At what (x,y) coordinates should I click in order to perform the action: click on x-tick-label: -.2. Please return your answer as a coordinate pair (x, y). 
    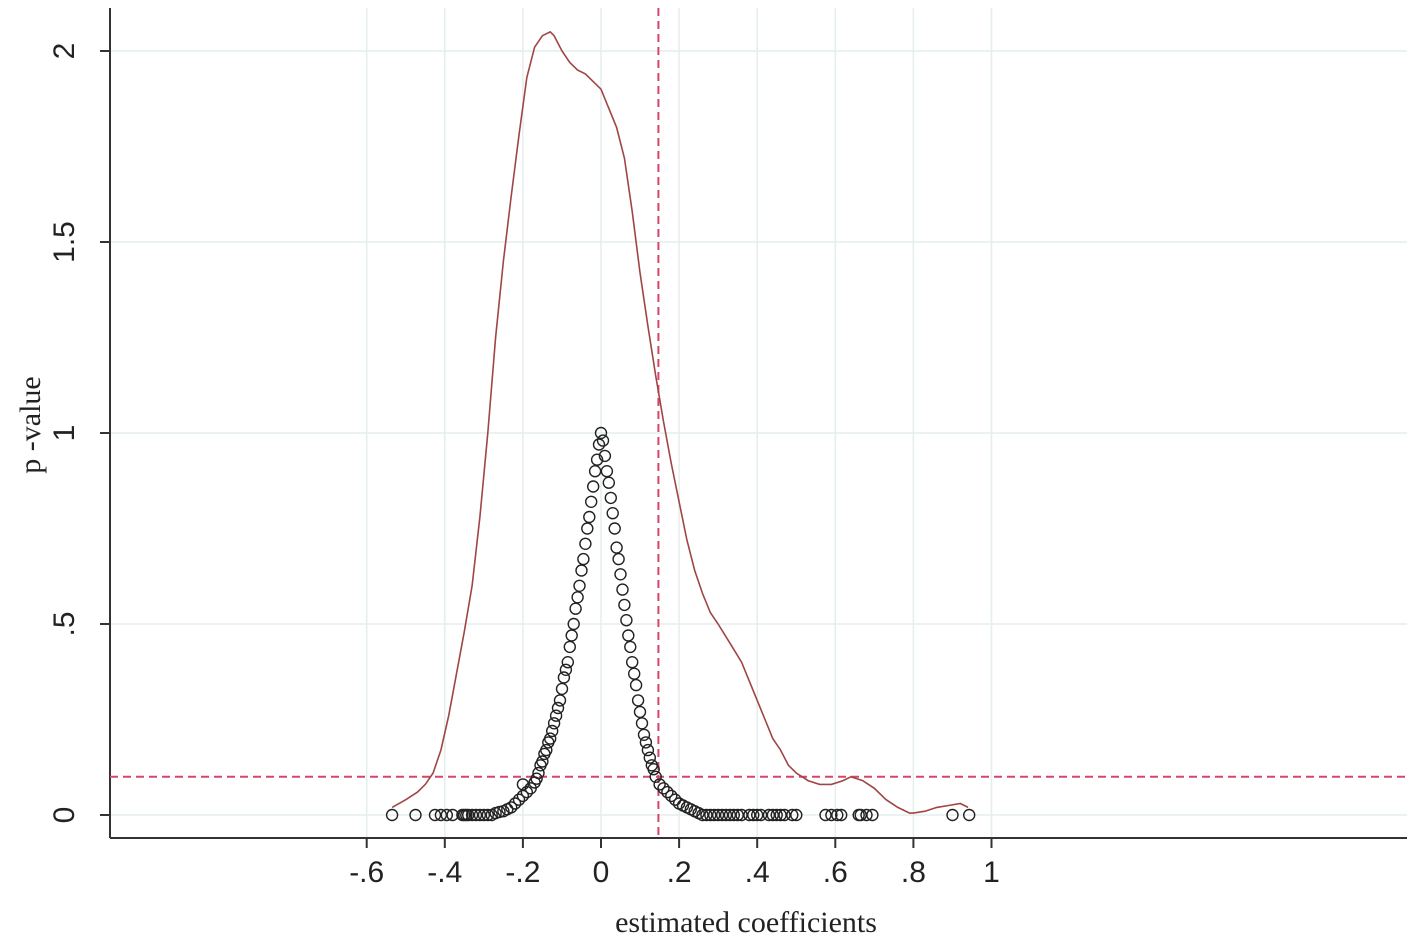
    Looking at the image, I should click on (522, 872).